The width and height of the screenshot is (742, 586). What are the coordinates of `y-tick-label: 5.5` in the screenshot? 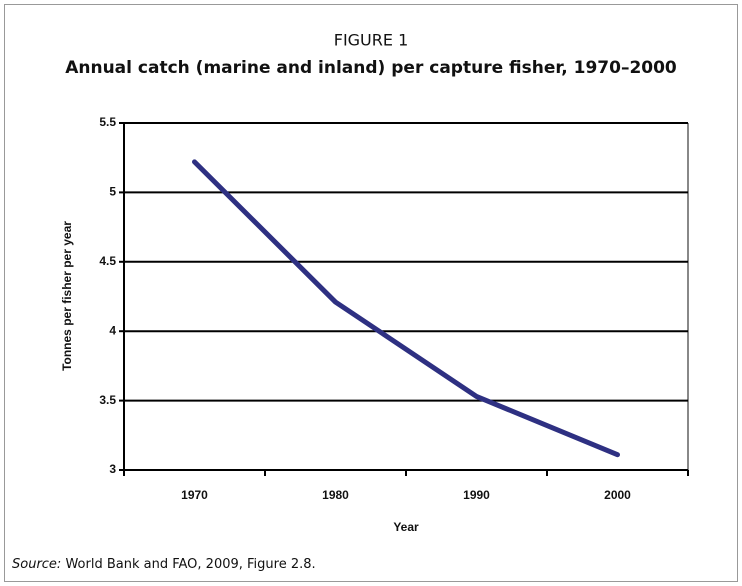 It's located at (107, 122).